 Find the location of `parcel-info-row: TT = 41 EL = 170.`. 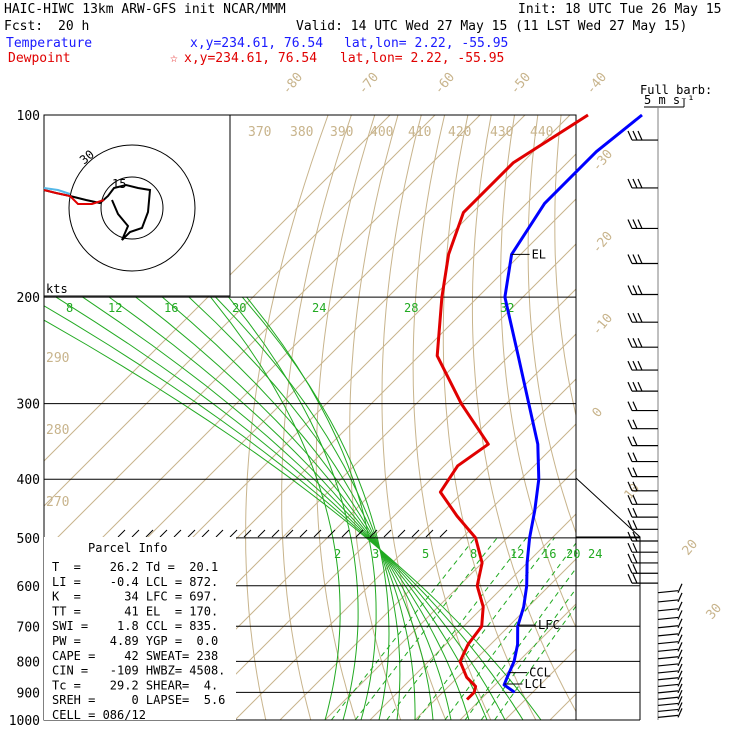

parcel-info-row: TT = 41 EL = 170. is located at coordinates (135, 611).